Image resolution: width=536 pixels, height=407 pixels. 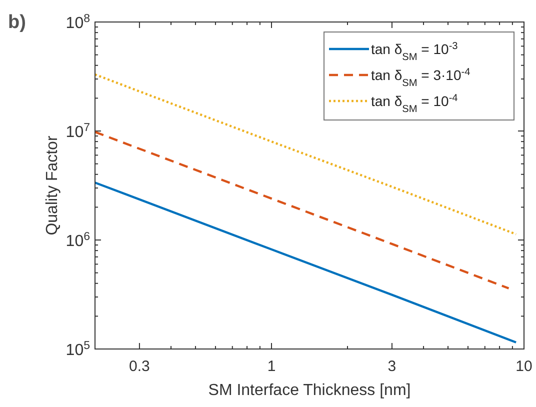 I want to click on x-tick-label: 10, so click(x=524, y=366).